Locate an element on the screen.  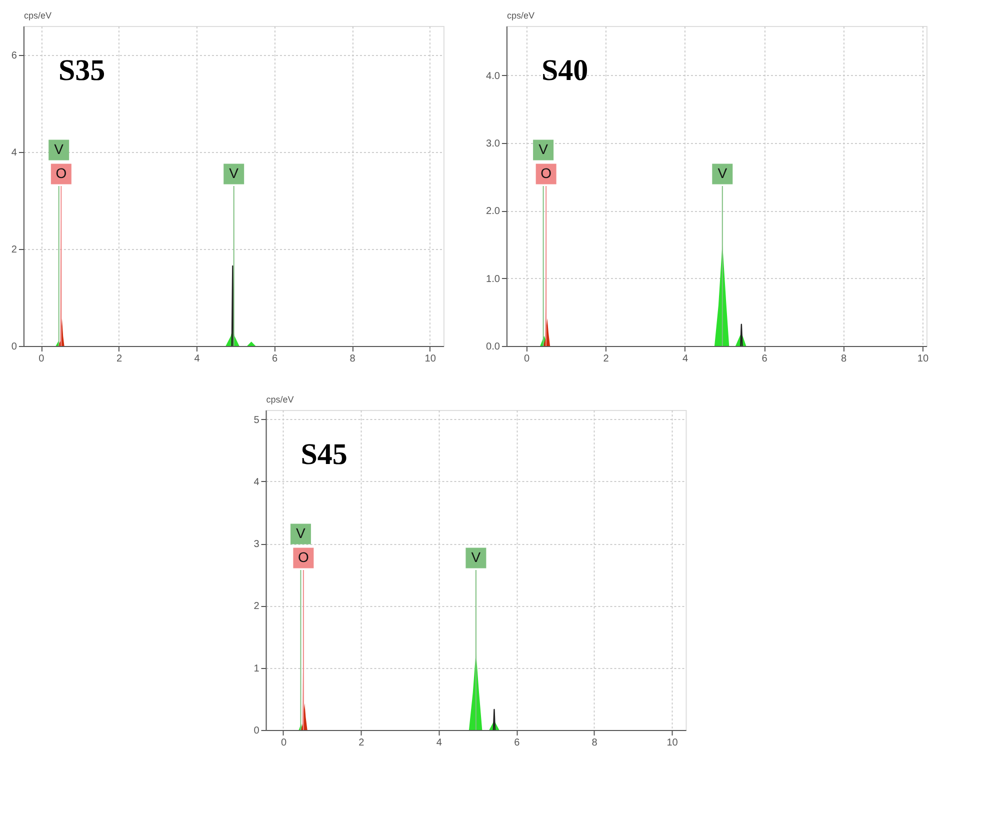
y-tick-label: 2.0 is located at coordinates (493, 212).